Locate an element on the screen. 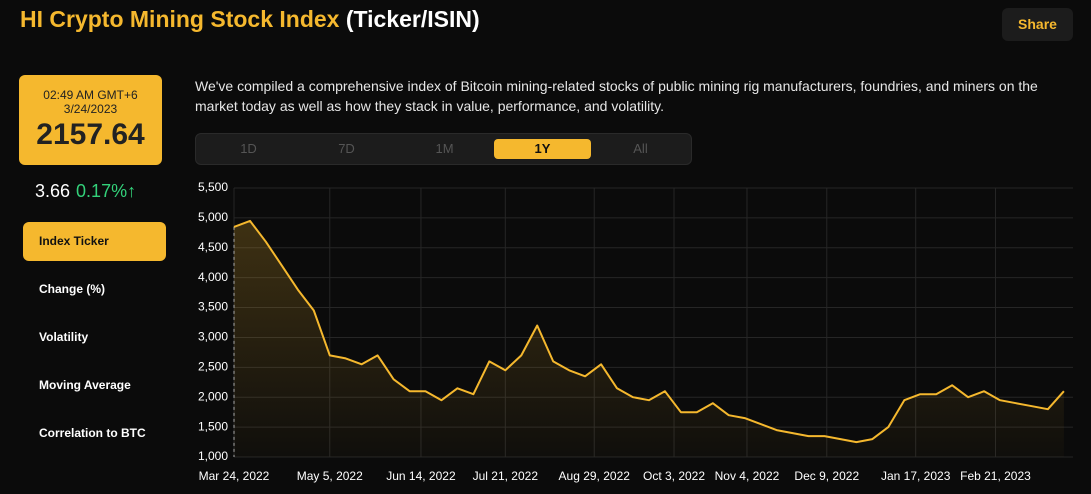 Image resolution: width=1091 pixels, height=494 pixels. quote-card: 02:49 AM GMT+6 3/24/2023 2157.64 is located at coordinates (90, 120).